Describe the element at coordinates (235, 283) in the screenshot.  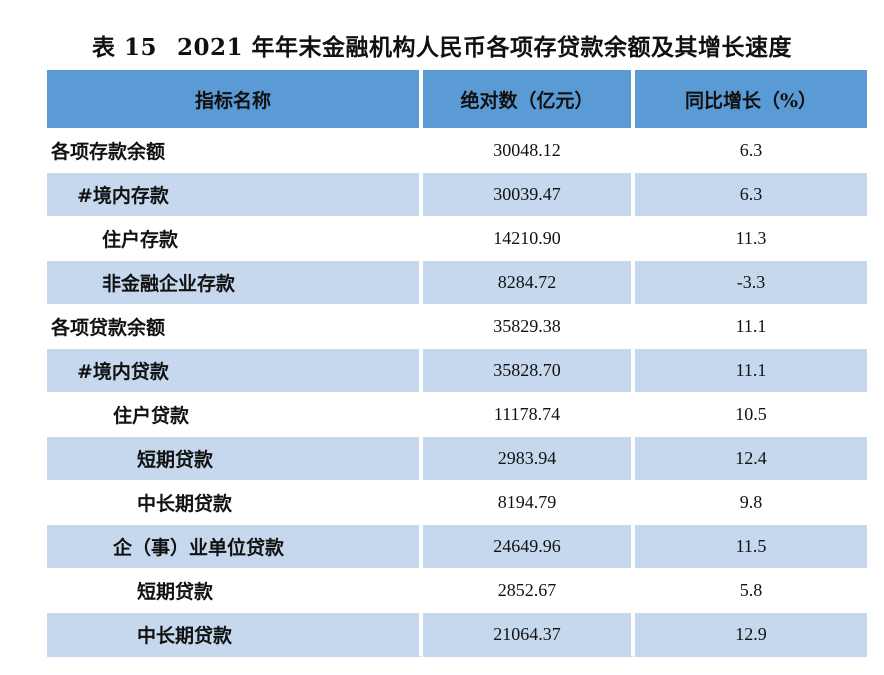
I see `row-name: 非金融企业存款` at that location.